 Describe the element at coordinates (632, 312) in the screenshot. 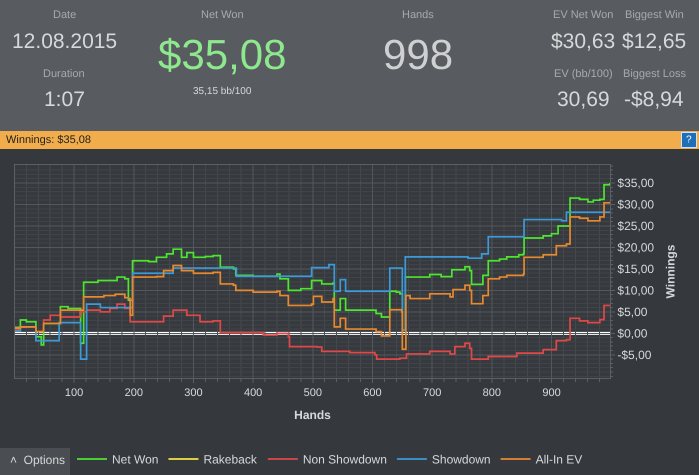

I see `y-tick-label: $5,00` at that location.